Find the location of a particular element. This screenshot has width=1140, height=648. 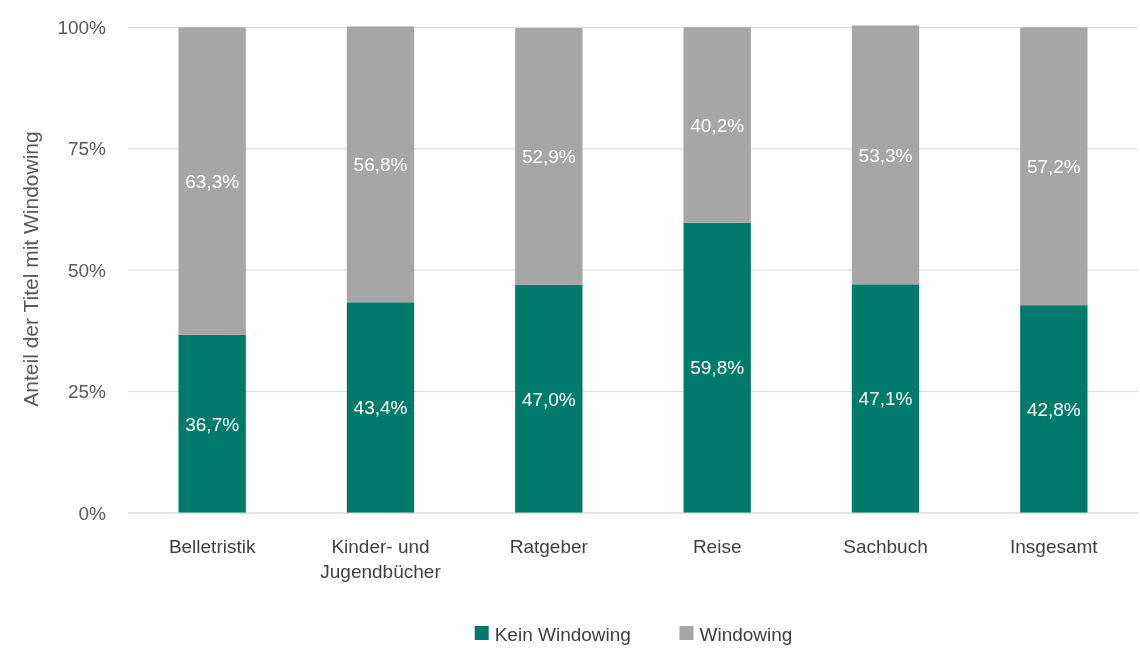

y-tick-label: 25% is located at coordinates (87, 392).